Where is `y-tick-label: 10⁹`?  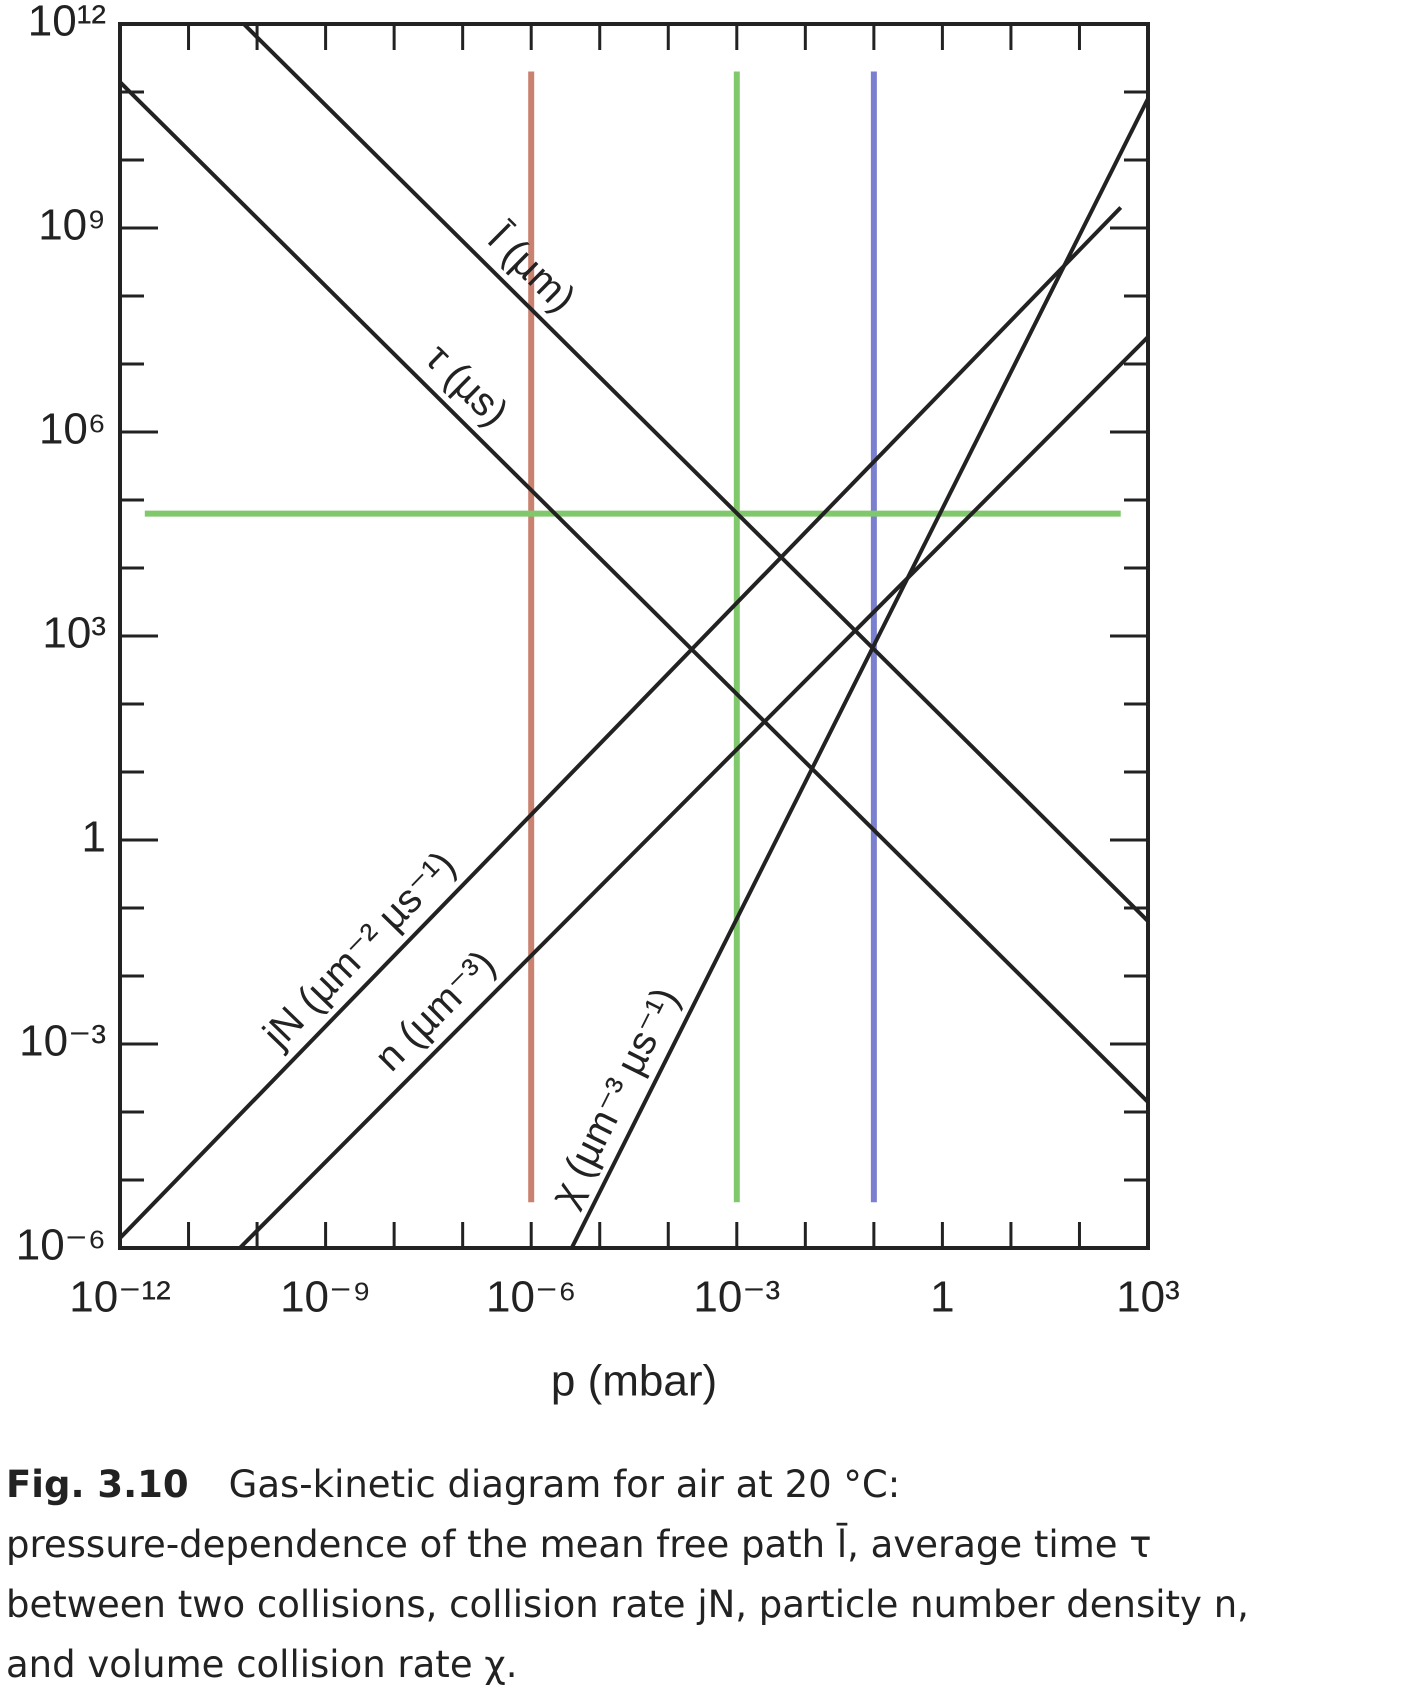
y-tick-label: 10⁹ is located at coordinates (72, 225).